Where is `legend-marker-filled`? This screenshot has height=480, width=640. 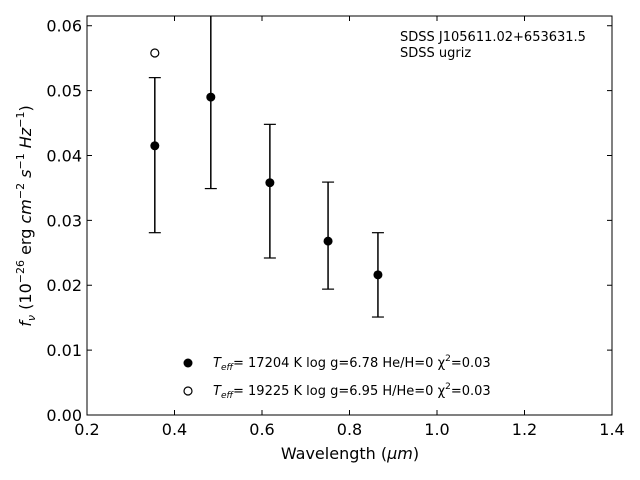 legend-marker-filled is located at coordinates (188, 363).